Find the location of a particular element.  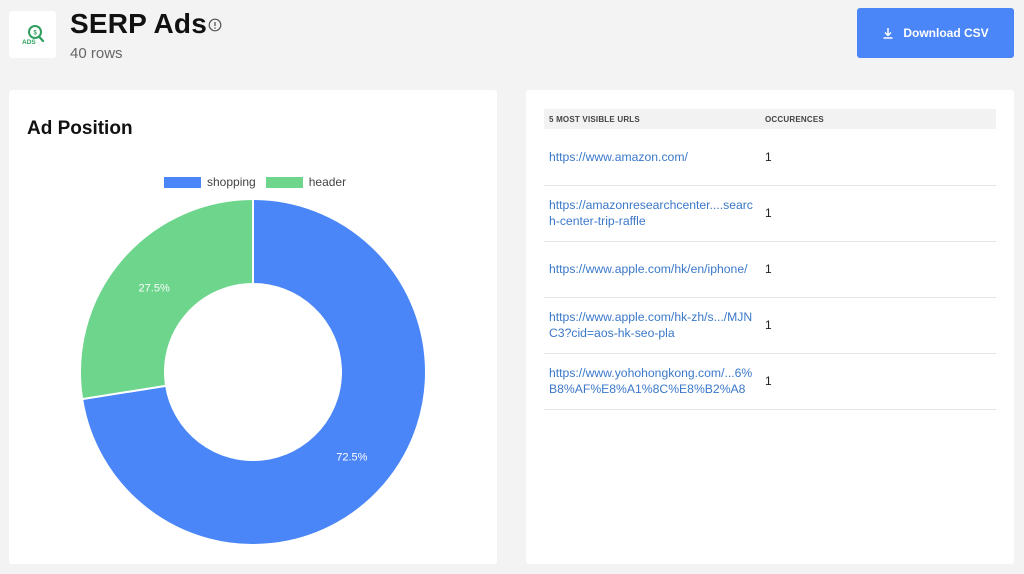

chart-title: Ad Position is located at coordinates (80, 128).